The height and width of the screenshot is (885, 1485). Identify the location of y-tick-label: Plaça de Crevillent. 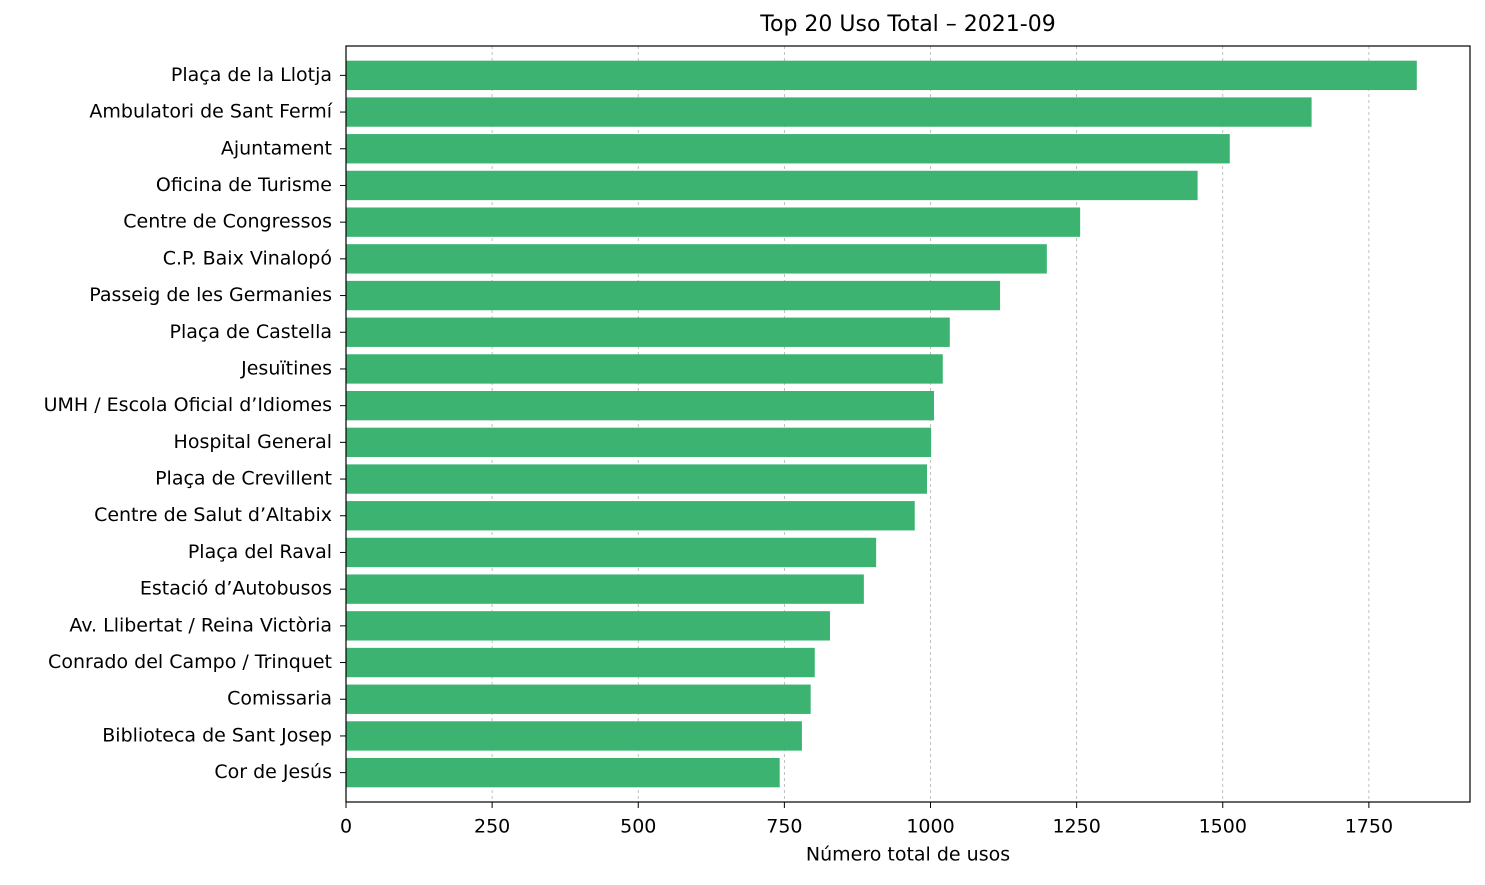
(243, 479).